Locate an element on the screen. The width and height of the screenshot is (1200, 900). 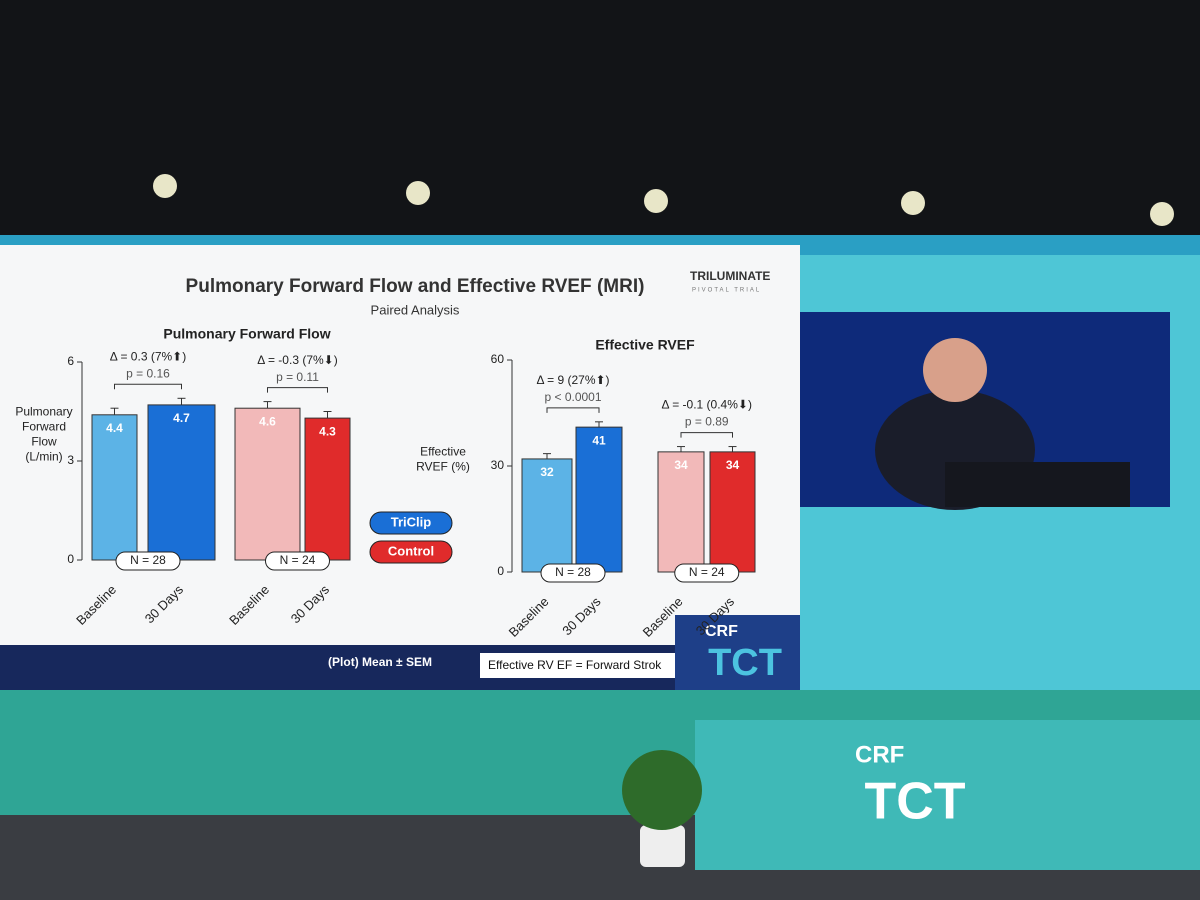
y-axis-label: RVEF (%) is located at coordinates (443, 467).